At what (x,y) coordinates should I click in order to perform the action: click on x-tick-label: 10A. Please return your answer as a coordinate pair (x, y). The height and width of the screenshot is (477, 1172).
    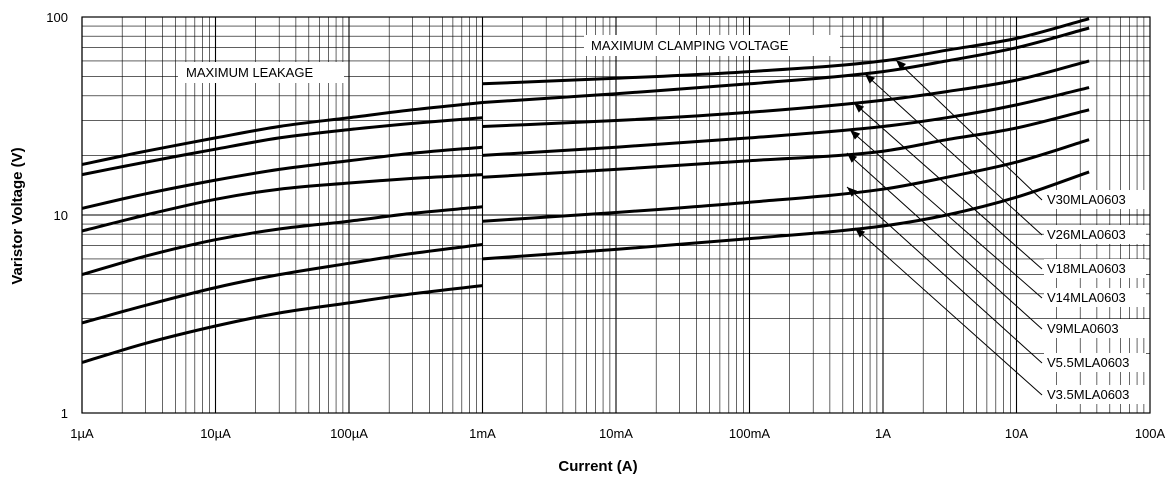
    Looking at the image, I should click on (1016, 433).